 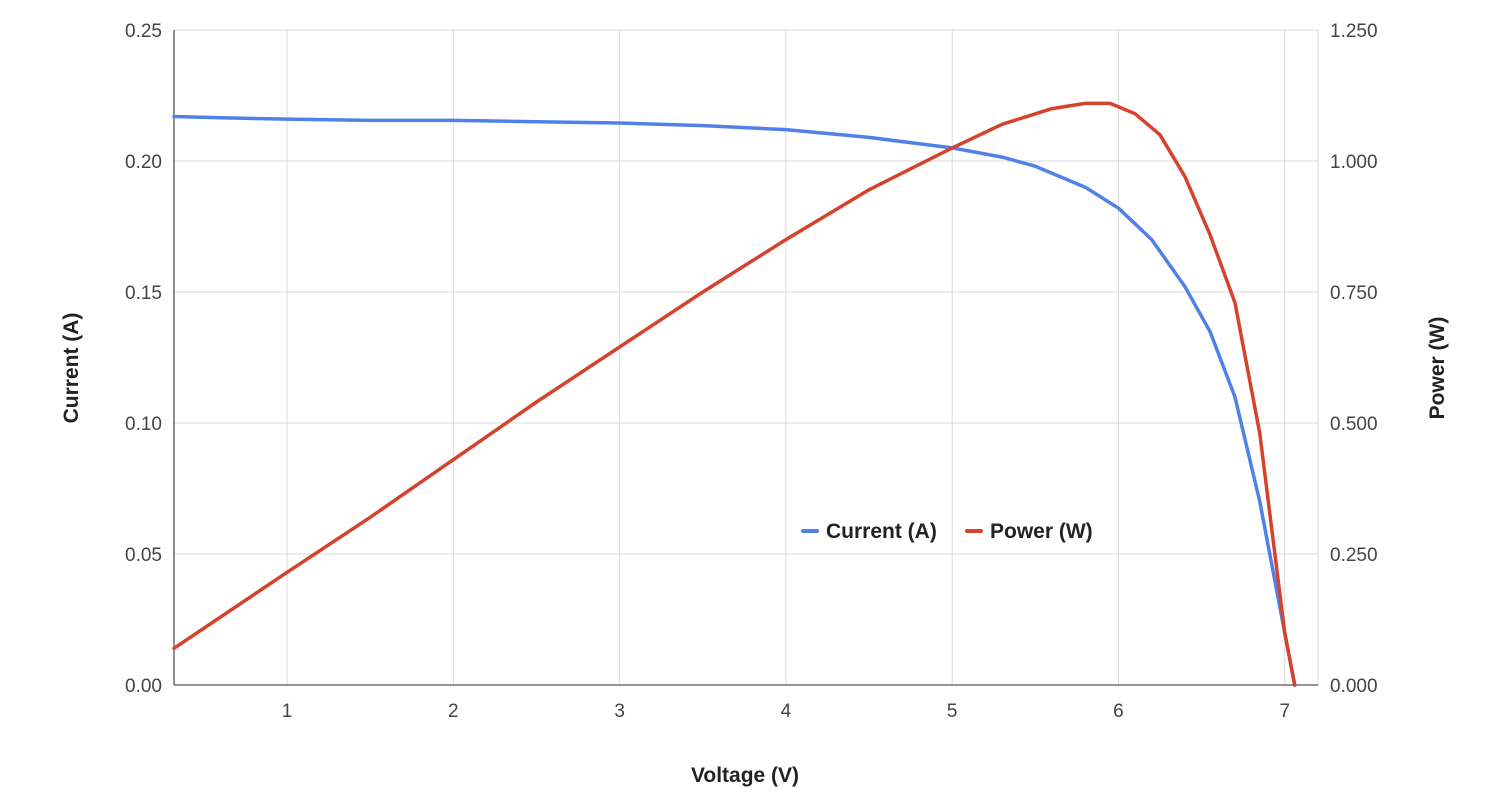 I want to click on legend-label-current: Current (A), so click(x=881, y=531).